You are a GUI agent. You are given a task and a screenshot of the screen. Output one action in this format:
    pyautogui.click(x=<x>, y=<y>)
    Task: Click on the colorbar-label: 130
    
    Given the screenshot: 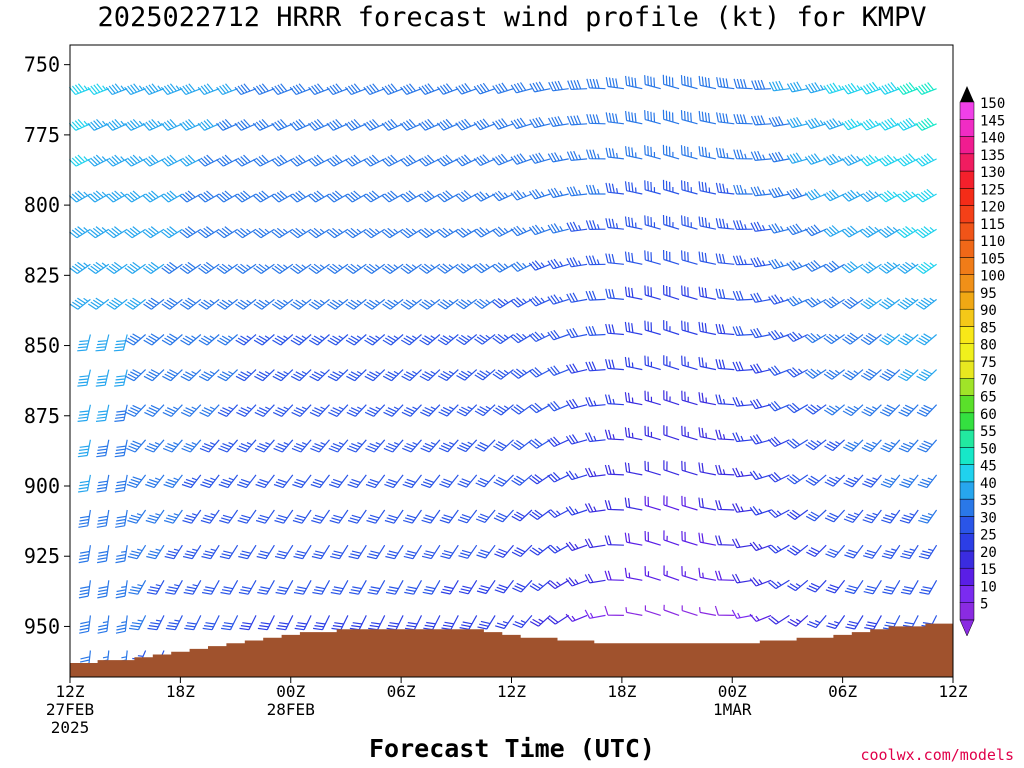 What is the action you would take?
    pyautogui.click(x=992, y=173)
    